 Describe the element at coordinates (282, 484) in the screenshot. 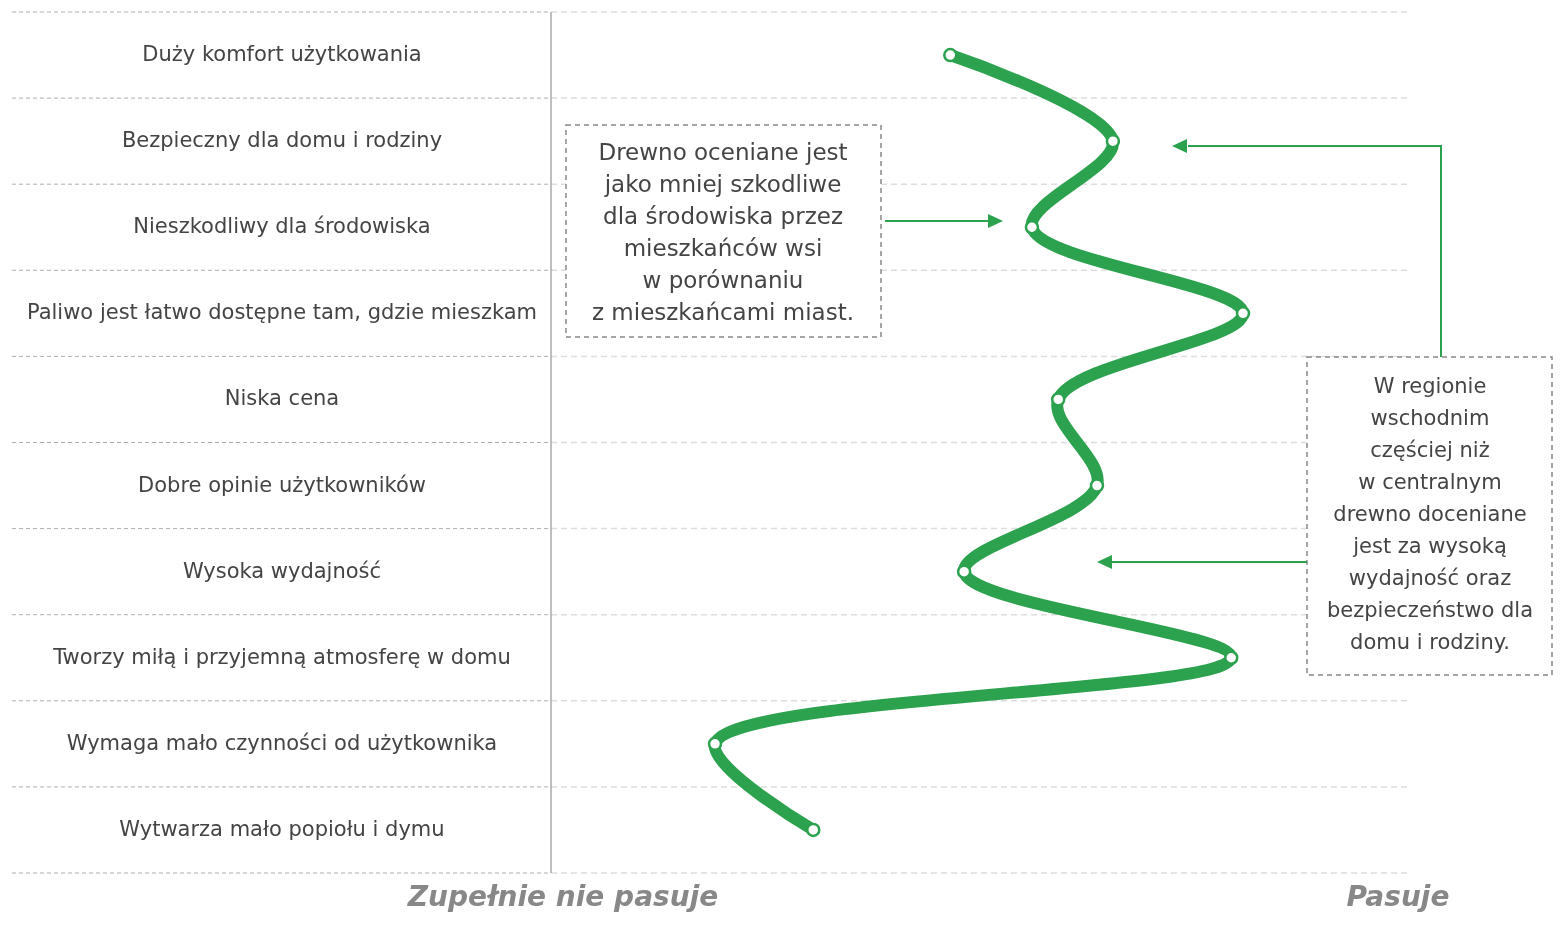

I see `y-tick-label: Dobre opinie użytkowników` at that location.